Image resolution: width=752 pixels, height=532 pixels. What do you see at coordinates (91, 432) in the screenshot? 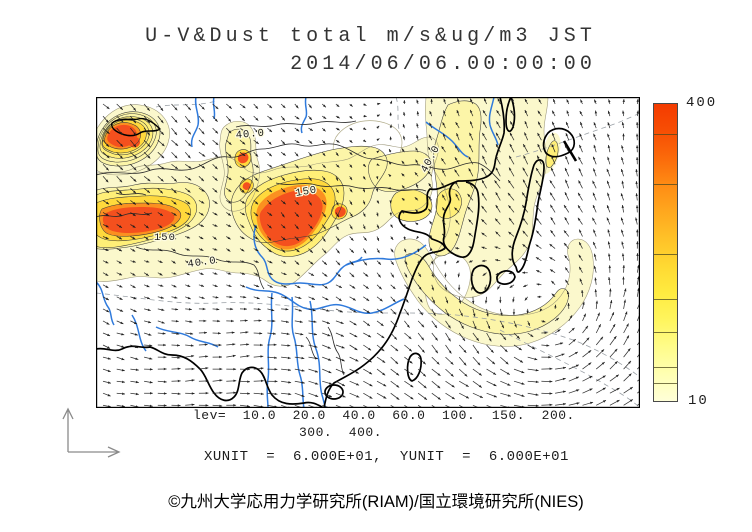
I see `vector-scale-axes` at bounding box center [91, 432].